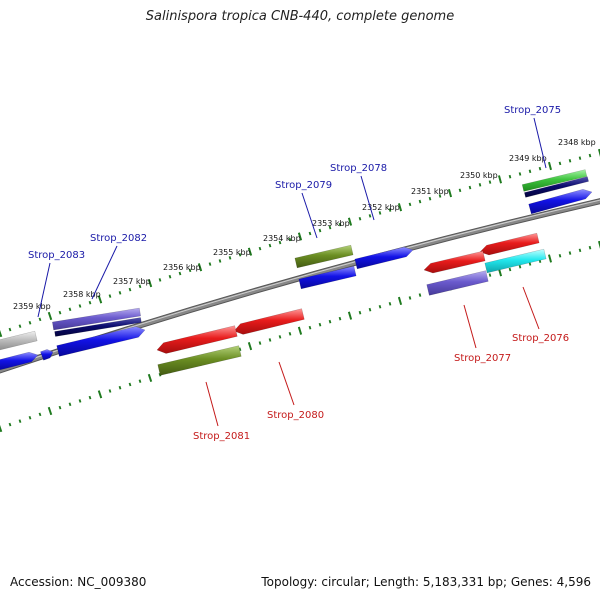  I want to click on kbp-label: 2348 kbp, so click(577, 142).